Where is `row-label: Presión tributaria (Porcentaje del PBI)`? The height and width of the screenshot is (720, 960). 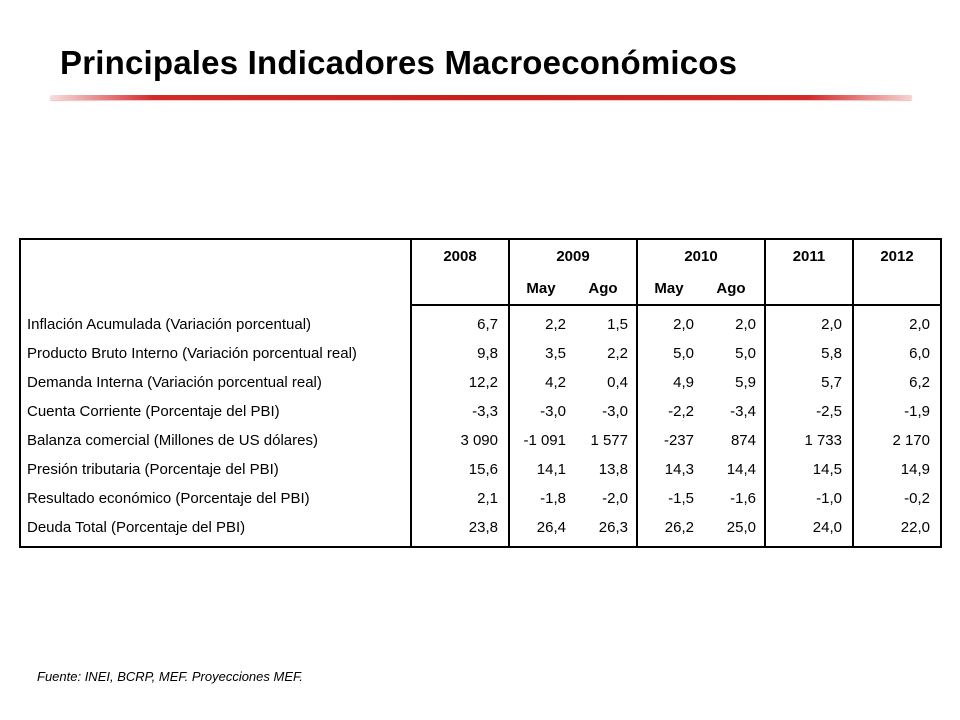 row-label: Presión tributaria (Porcentaje del PBI) is located at coordinates (216, 469).